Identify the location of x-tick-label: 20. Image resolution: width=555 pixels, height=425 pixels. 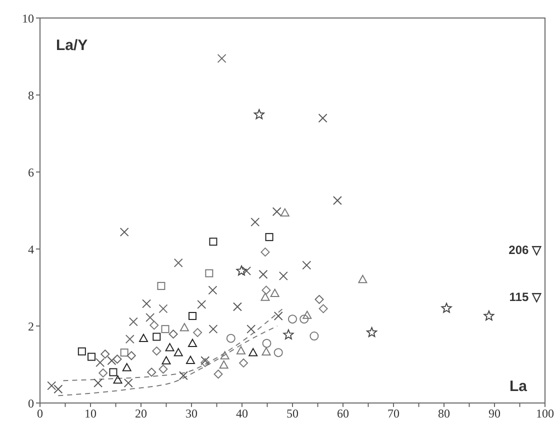
(141, 413).